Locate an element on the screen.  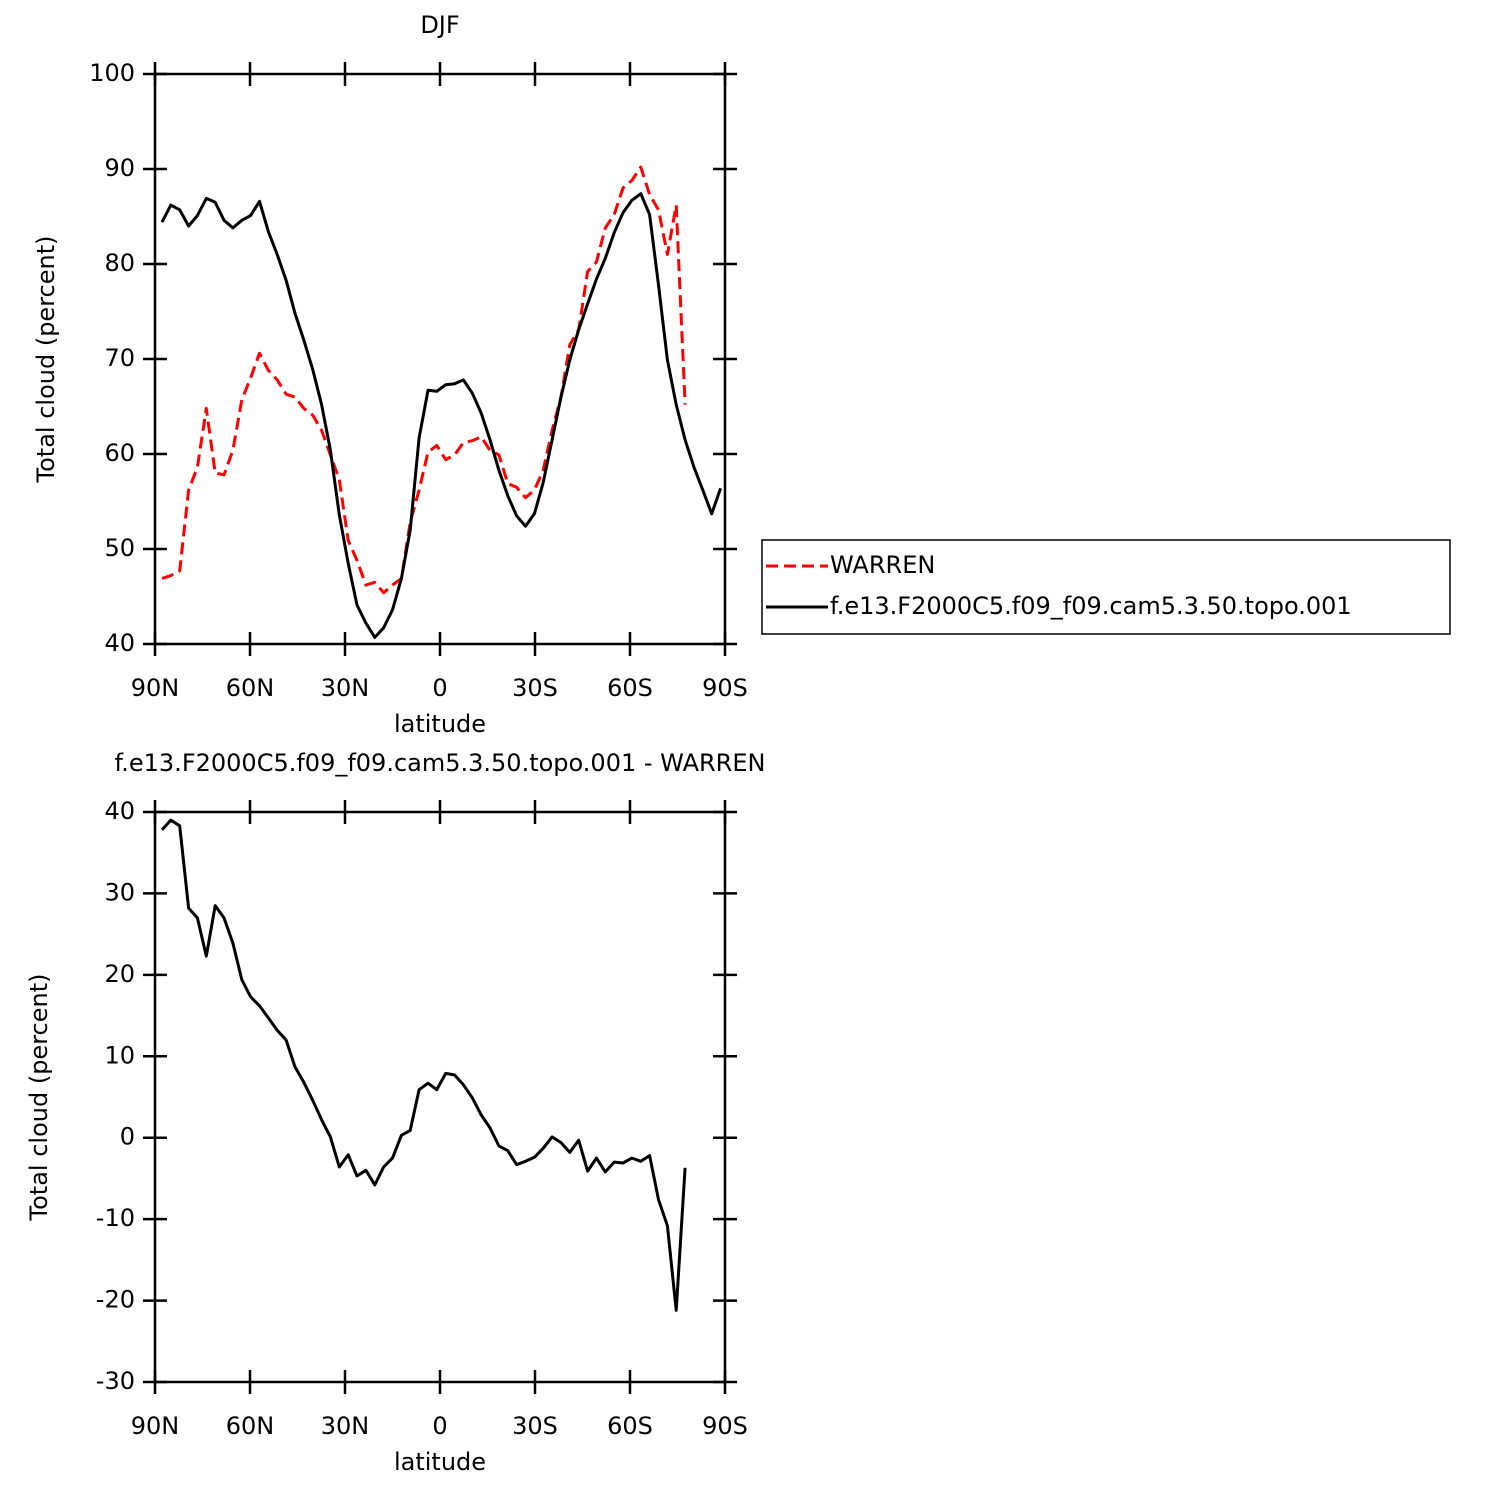
y-tick-label: 0 is located at coordinates (127, 1137).